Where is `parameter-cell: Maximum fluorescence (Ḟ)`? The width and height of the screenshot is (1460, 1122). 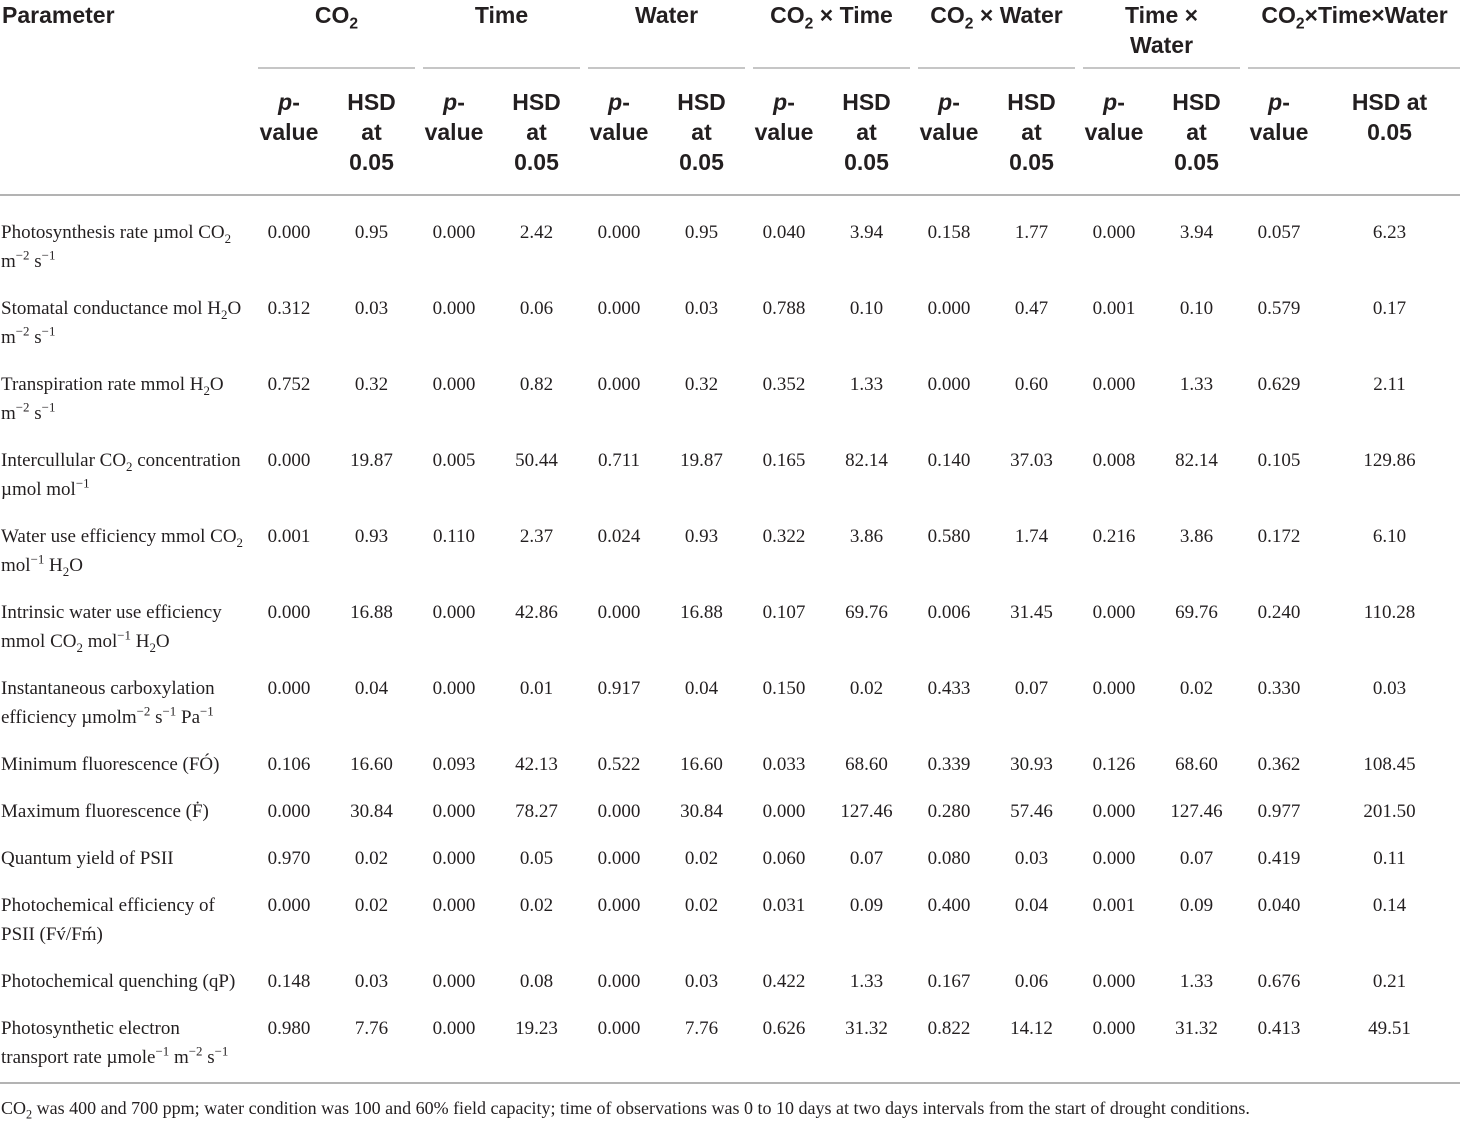
parameter-cell: Maximum fluorescence (Ḟ) is located at coordinates (105, 811).